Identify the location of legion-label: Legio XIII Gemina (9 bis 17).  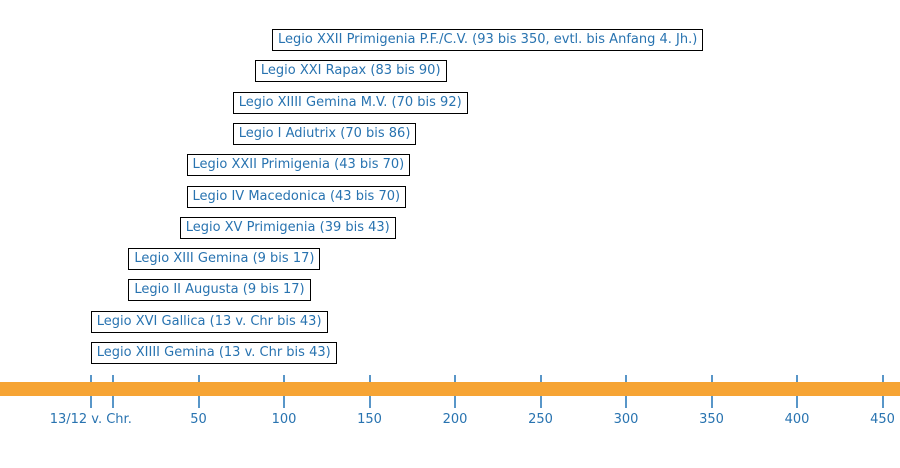
(224, 259).